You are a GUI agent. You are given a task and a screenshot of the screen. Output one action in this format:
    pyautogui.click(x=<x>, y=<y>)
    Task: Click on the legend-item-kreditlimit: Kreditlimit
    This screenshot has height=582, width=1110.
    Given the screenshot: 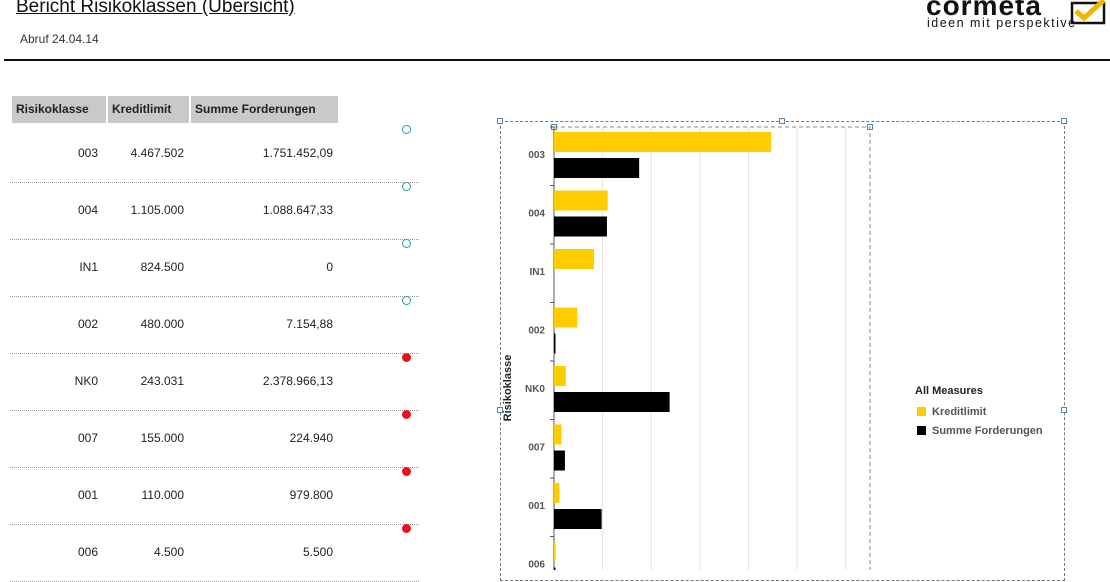 What is the action you would take?
    pyautogui.click(x=951, y=412)
    